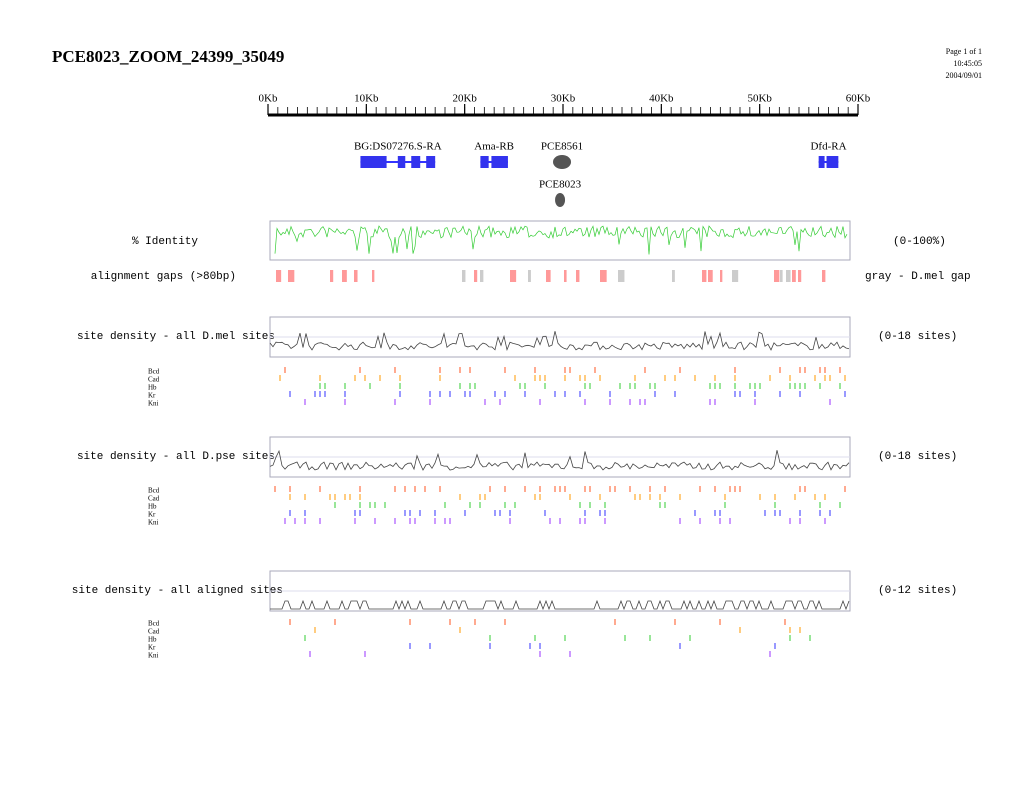  Describe the element at coordinates (661, 99) in the screenshot. I see `scale-label: 40Kb` at that location.